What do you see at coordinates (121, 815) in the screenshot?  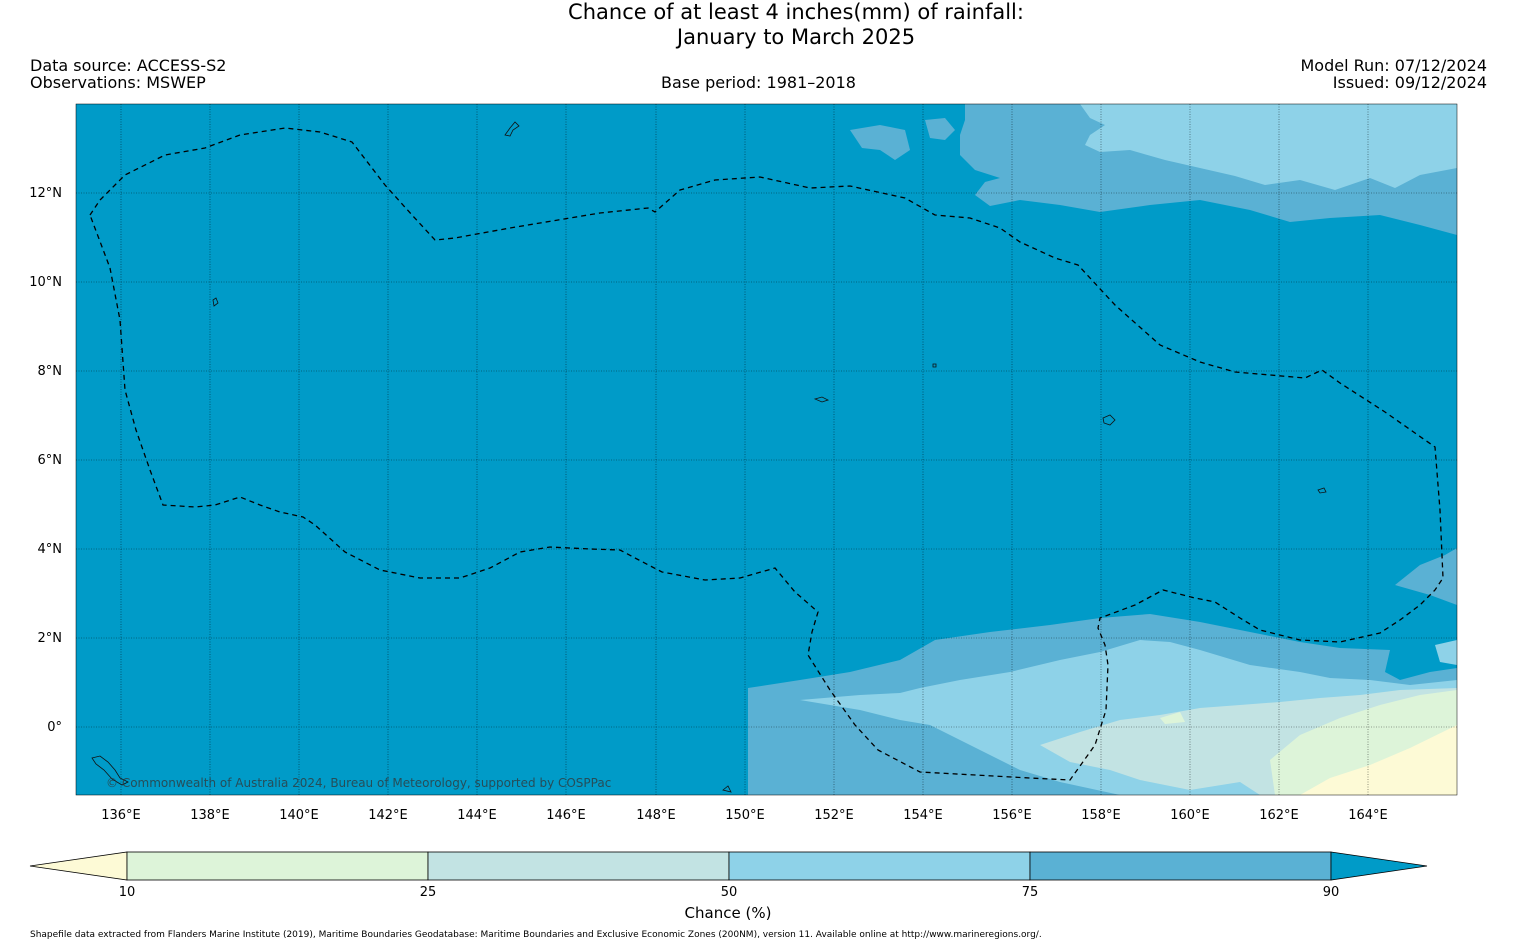 I see `lon-label: 136°E` at bounding box center [121, 815].